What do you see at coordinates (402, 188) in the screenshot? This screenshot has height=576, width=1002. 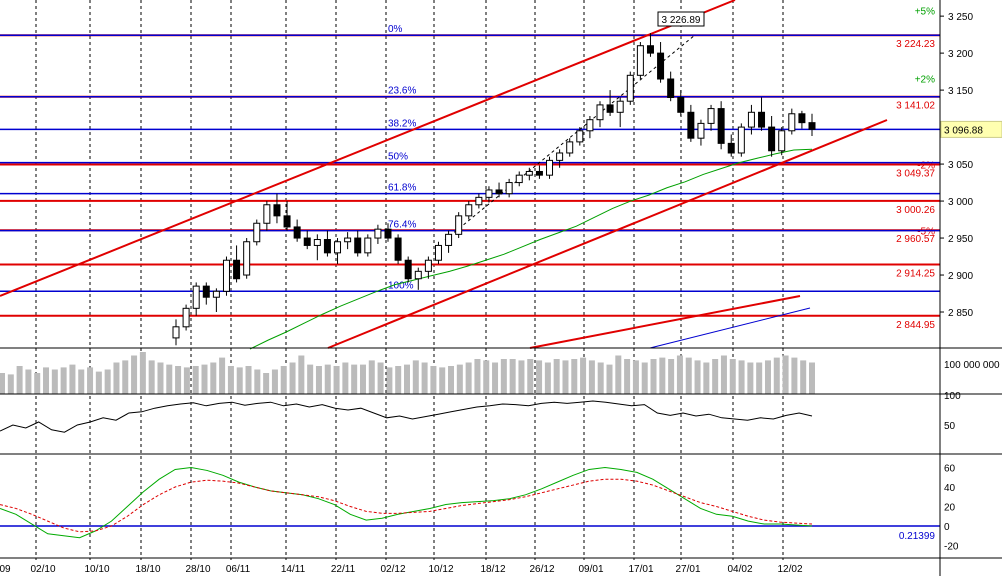 I see `fib-label: 61.8%` at bounding box center [402, 188].